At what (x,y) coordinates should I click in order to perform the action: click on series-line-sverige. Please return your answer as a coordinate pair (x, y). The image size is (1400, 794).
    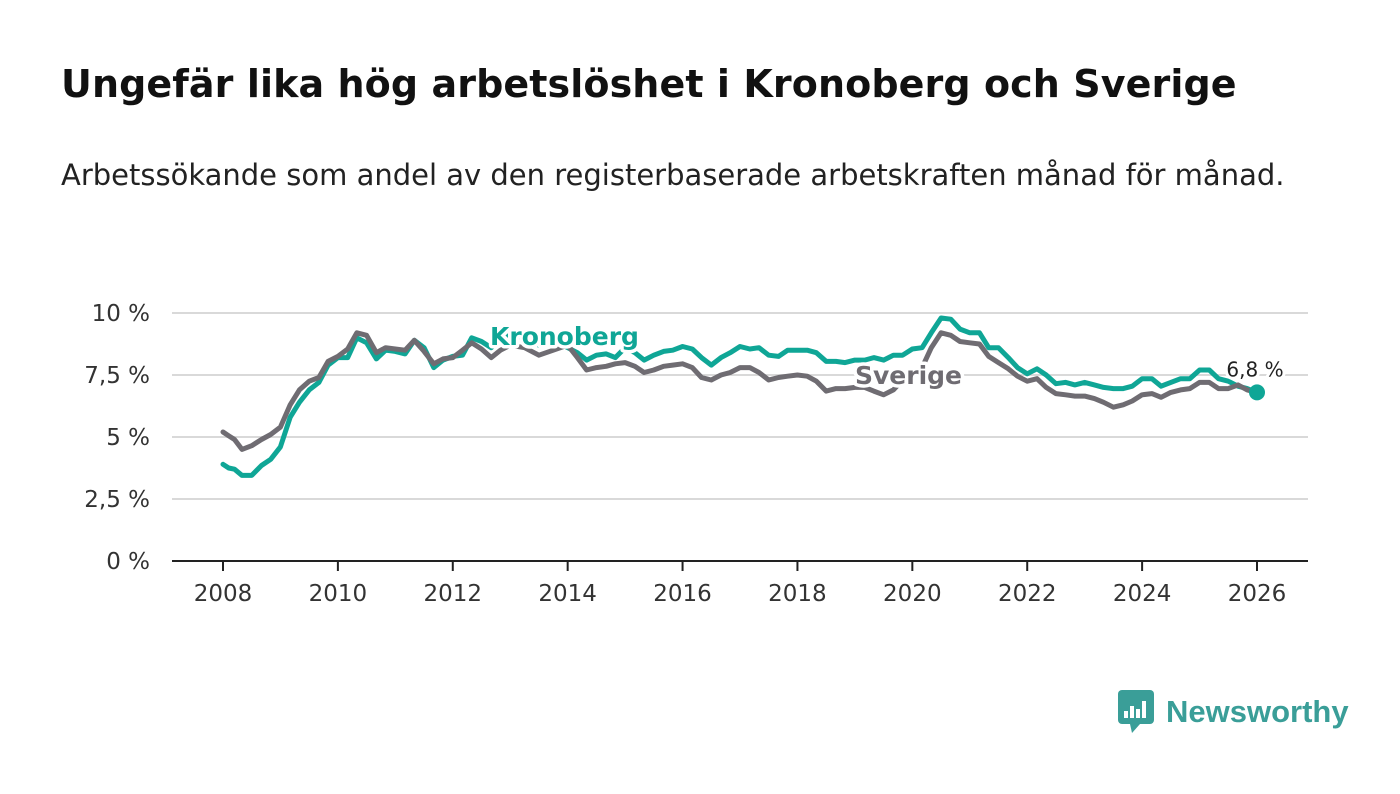
    Looking at the image, I should click on (740, 391).